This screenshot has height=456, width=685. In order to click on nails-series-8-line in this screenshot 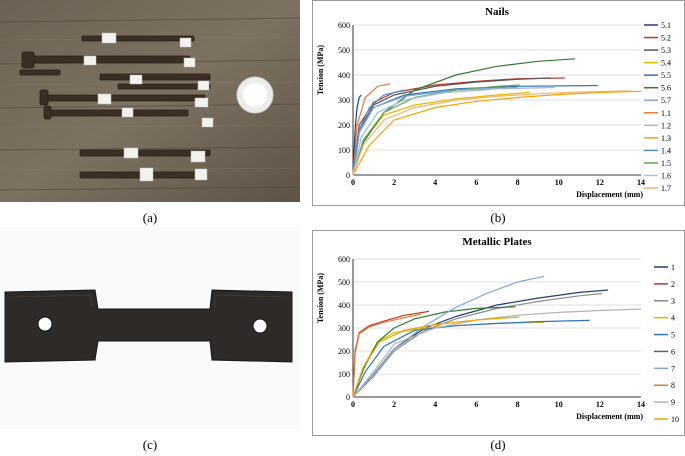, I will do `click(371, 129)`.